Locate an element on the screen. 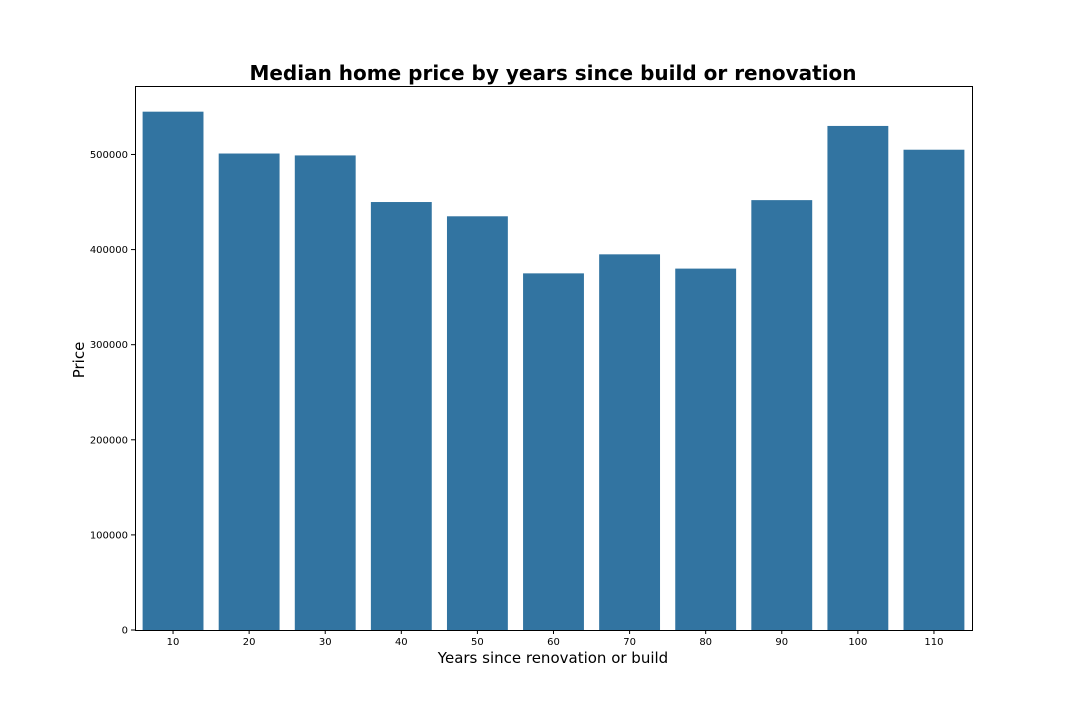 Image resolution: width=1080 pixels, height=720 pixels. y-tick-label: 300000 is located at coordinates (109, 345).